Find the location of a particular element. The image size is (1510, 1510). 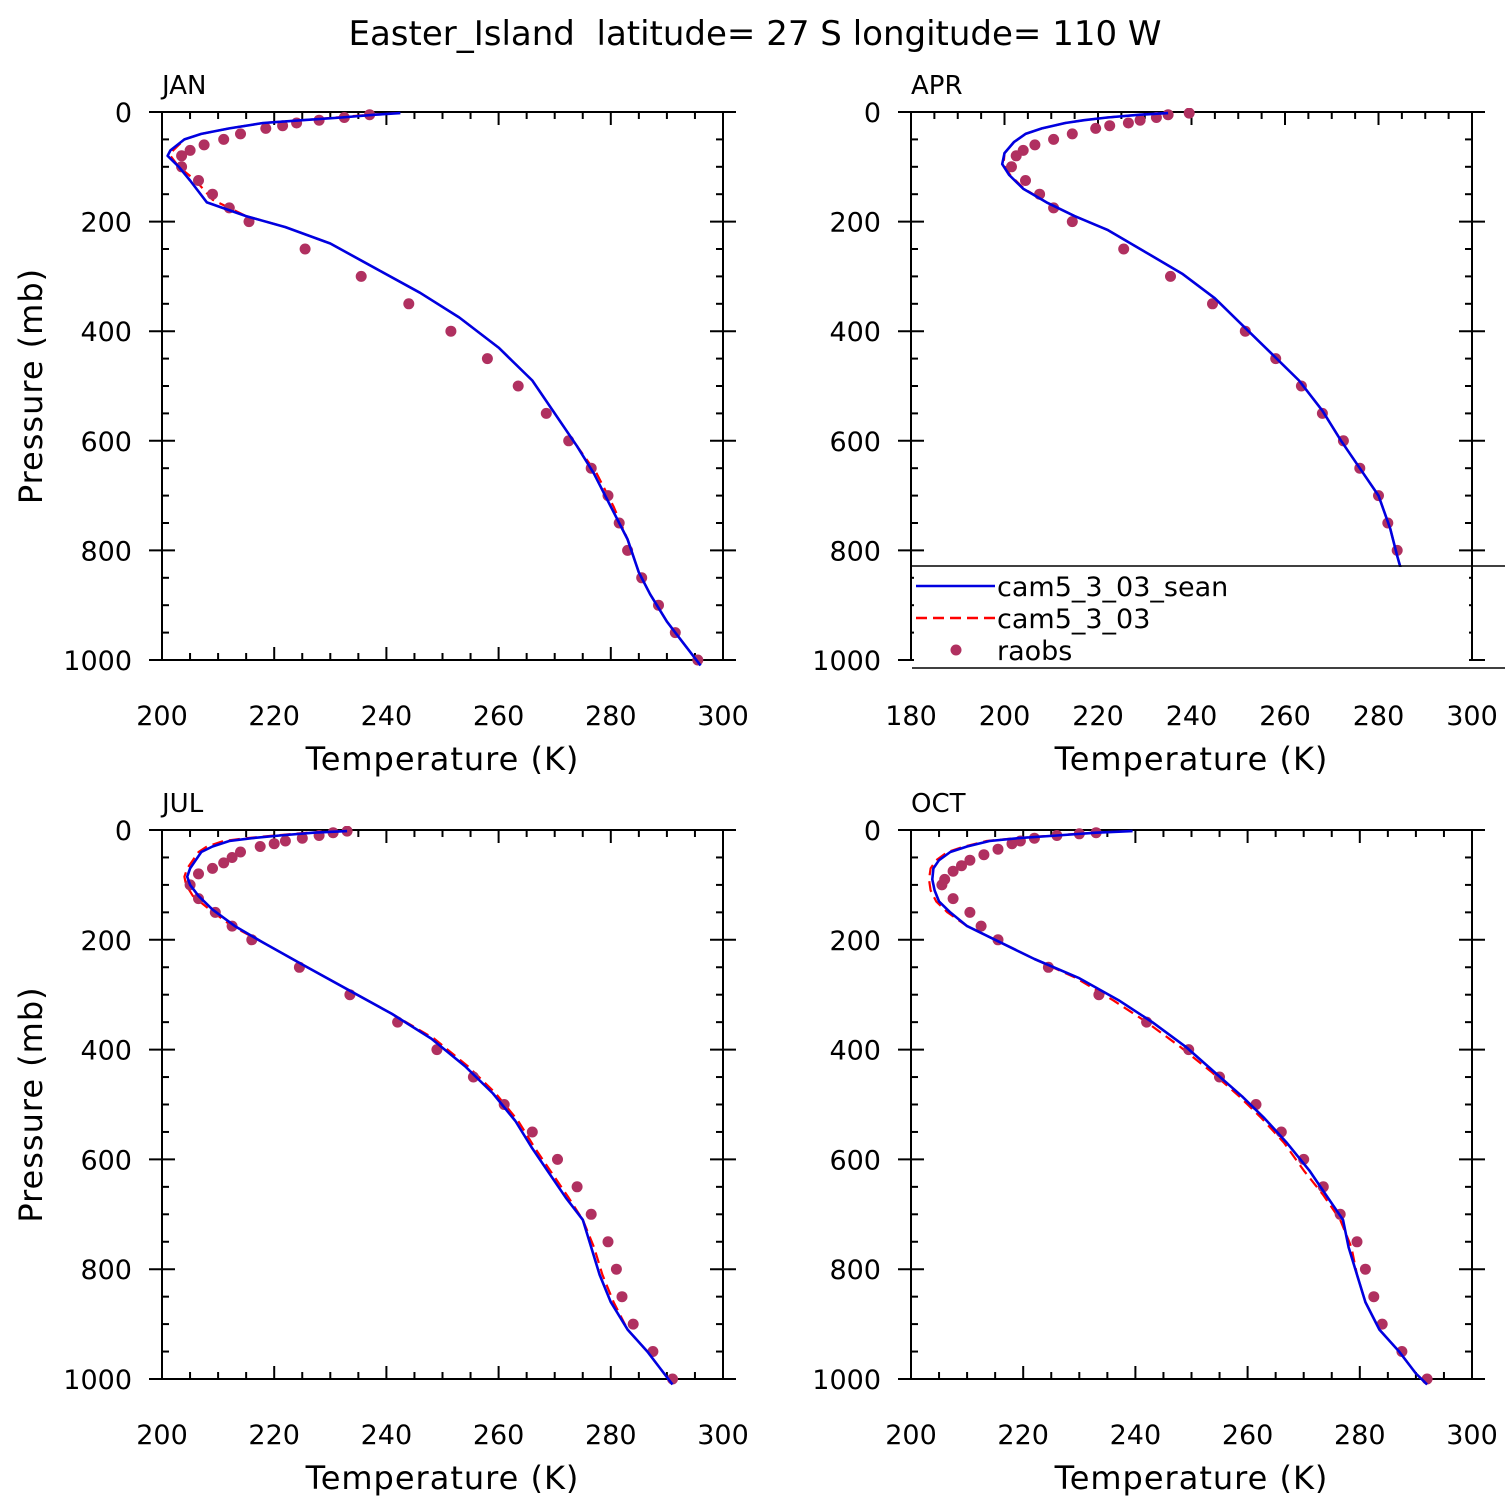

legend-marker-dot is located at coordinates (956, 650).